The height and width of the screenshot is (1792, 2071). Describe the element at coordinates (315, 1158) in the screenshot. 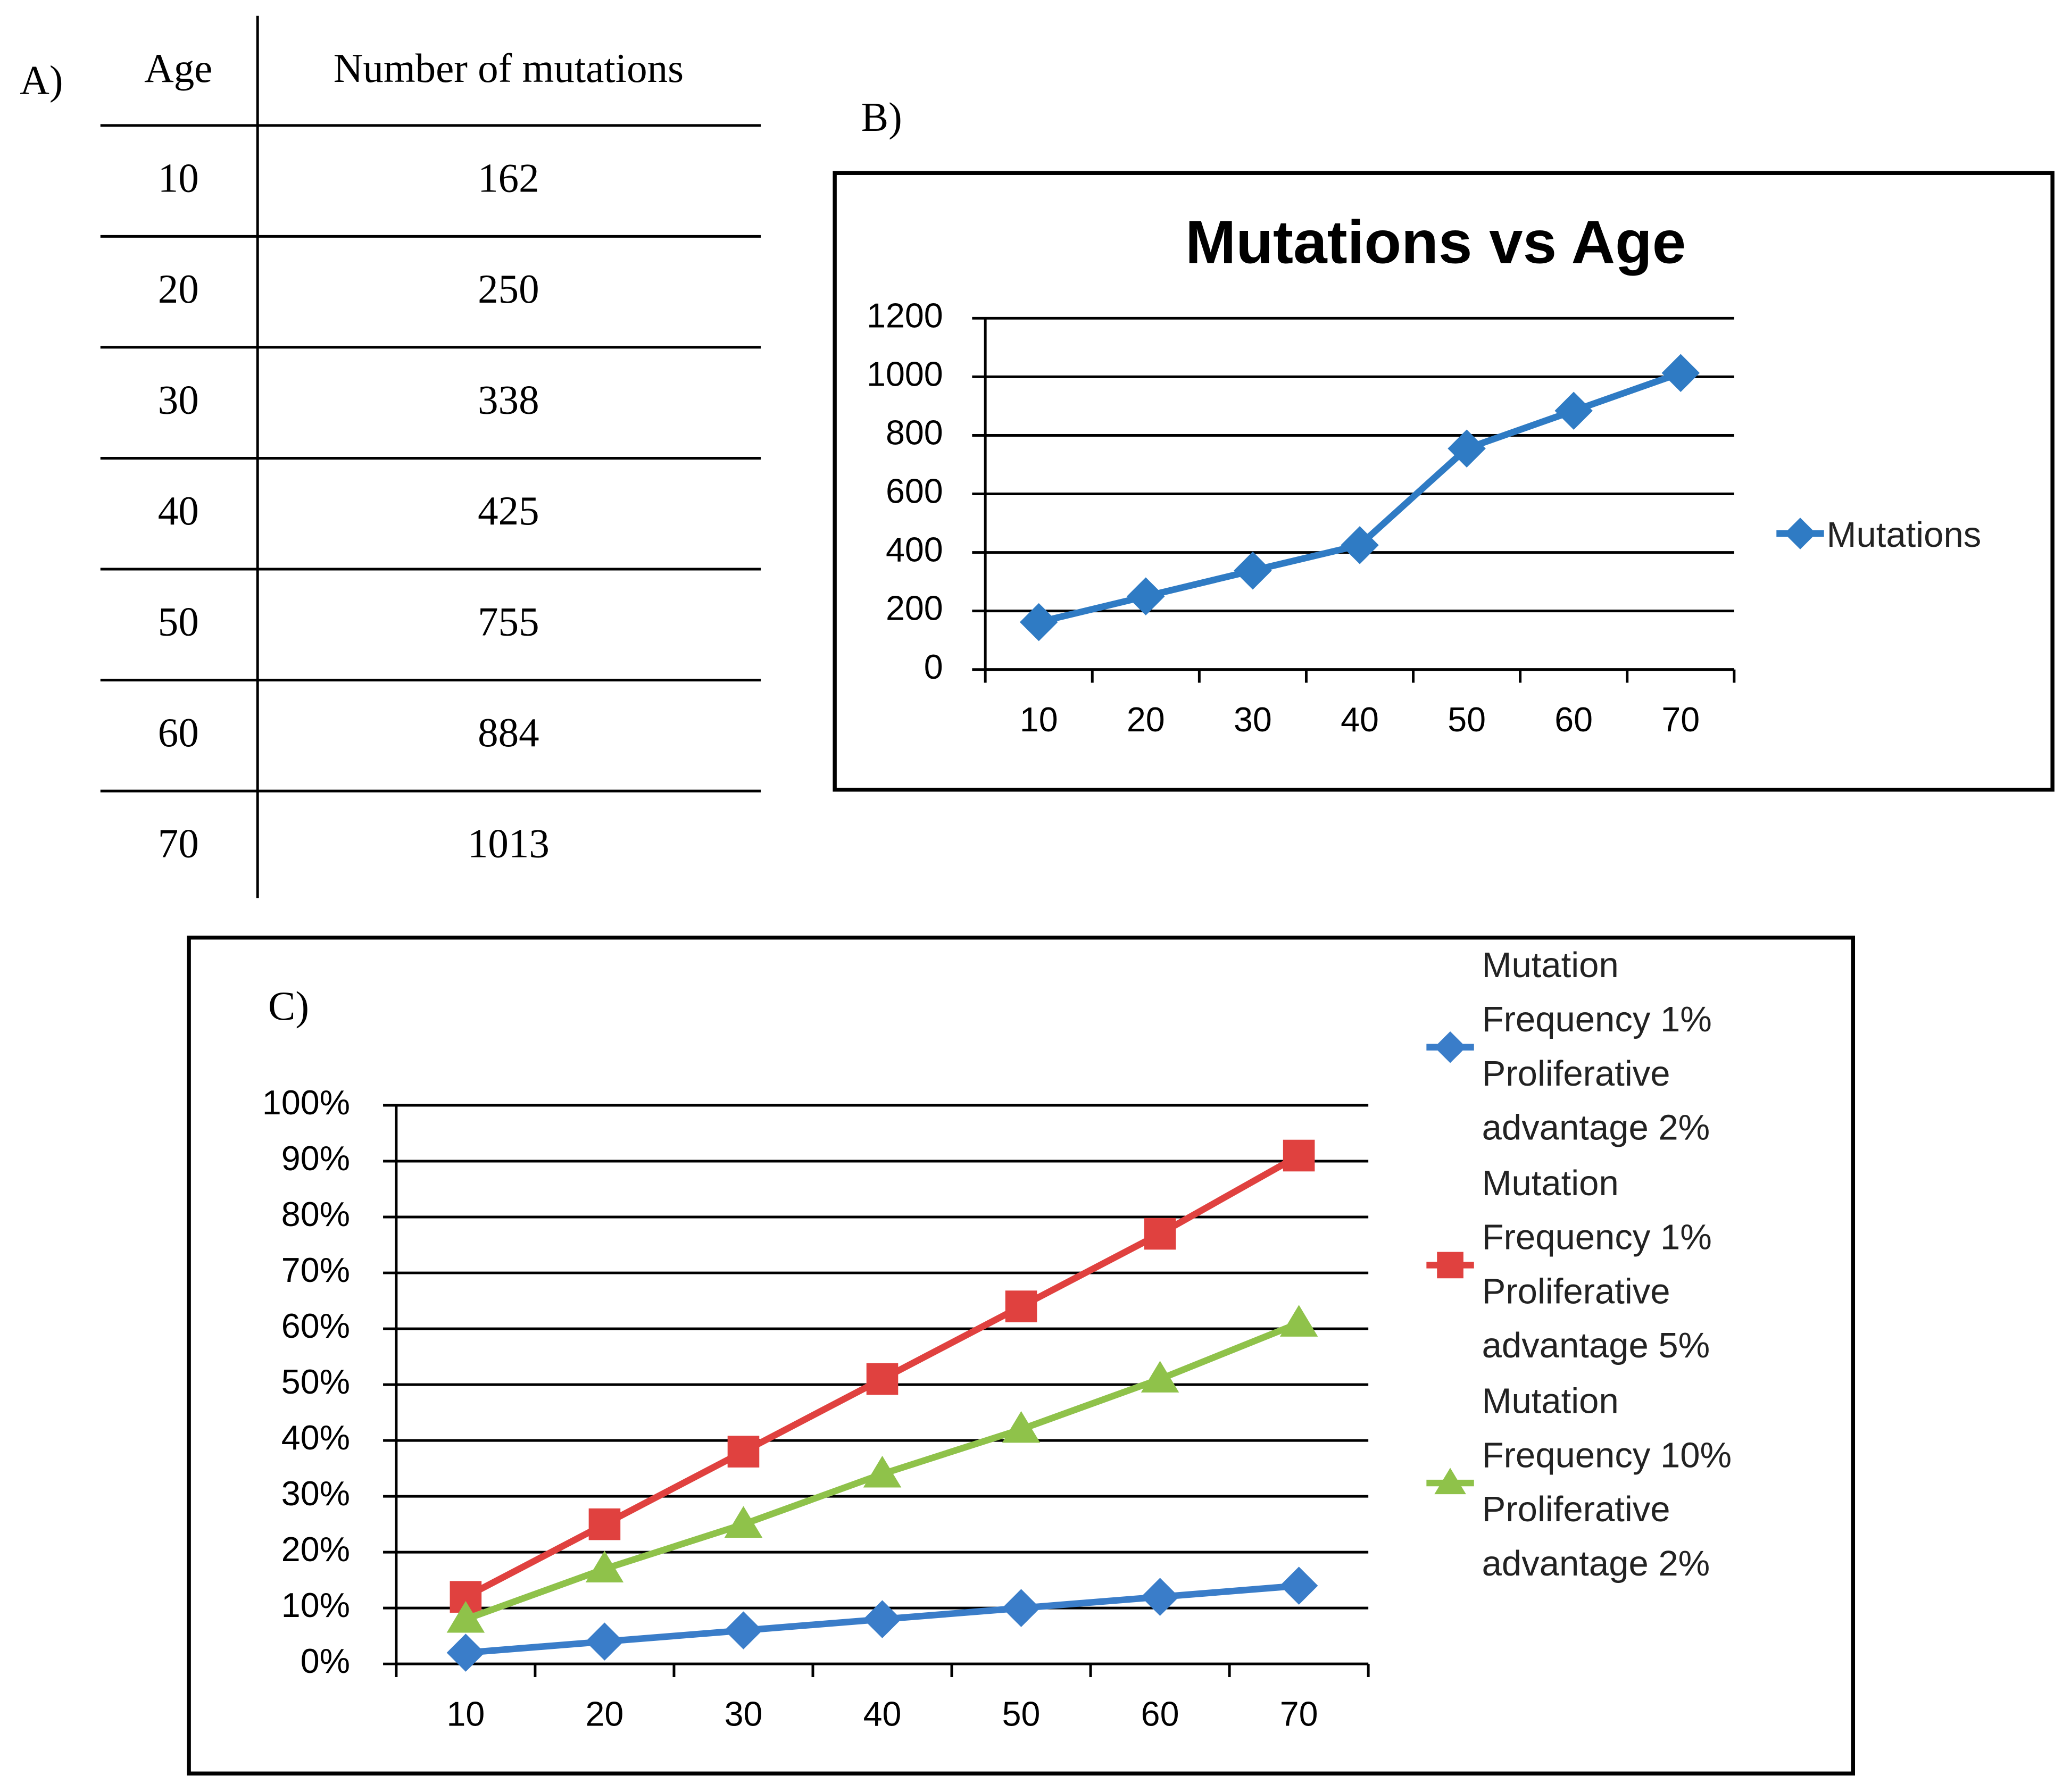

I see `y-tick-label: 90%` at that location.